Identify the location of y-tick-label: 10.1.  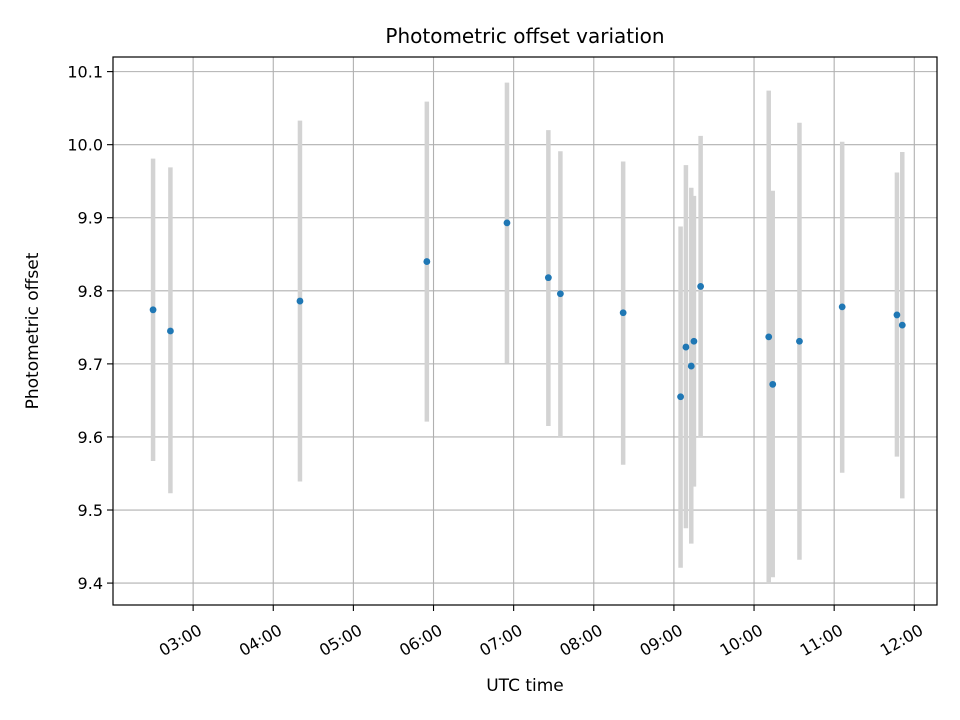
(85, 72).